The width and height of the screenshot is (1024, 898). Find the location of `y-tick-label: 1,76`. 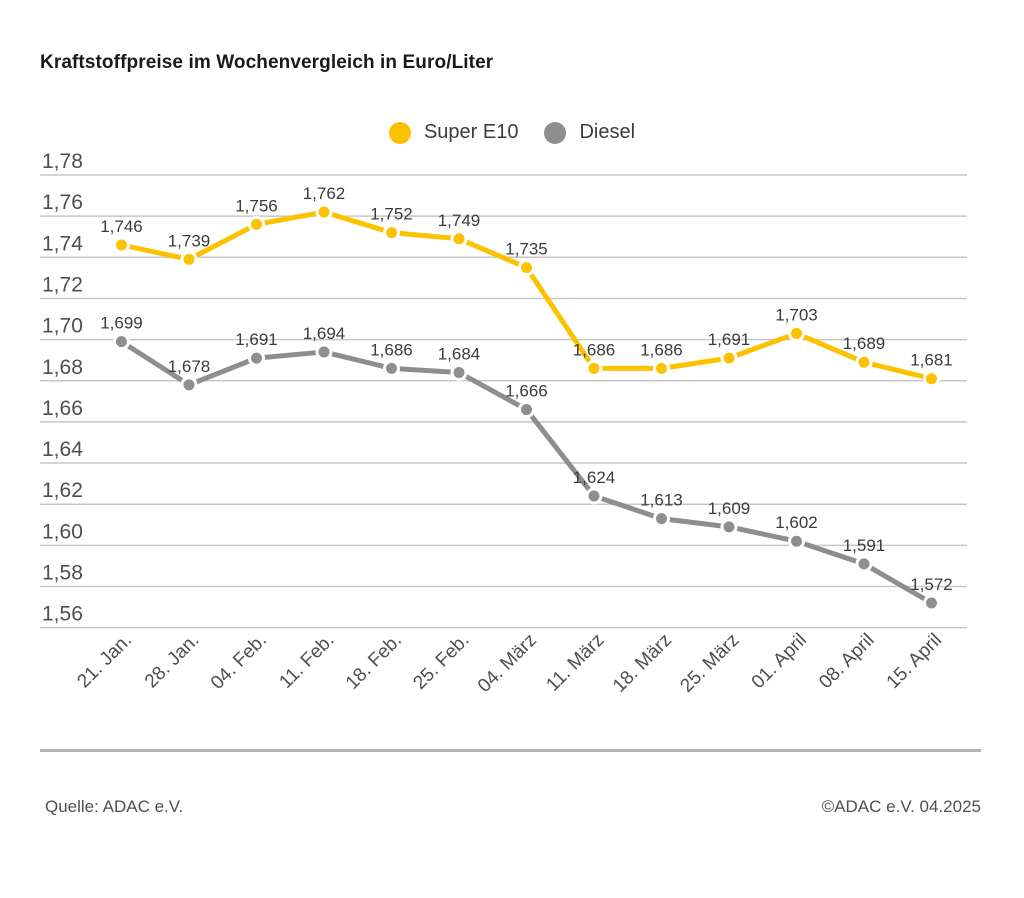

y-tick-label: 1,76 is located at coordinates (62, 202).